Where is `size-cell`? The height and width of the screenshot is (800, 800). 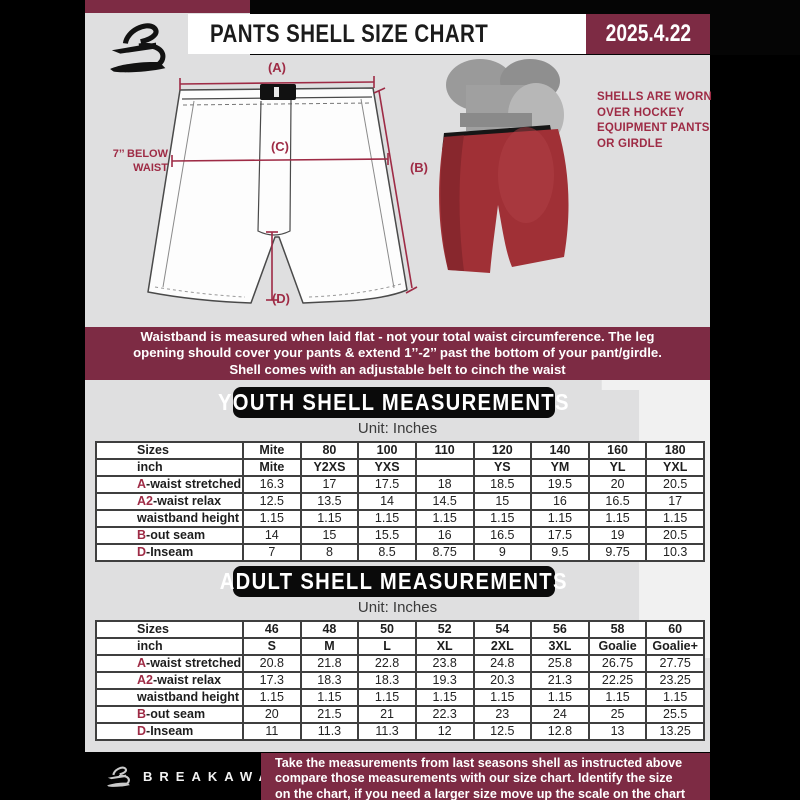 size-cell is located at coordinates (444, 467).